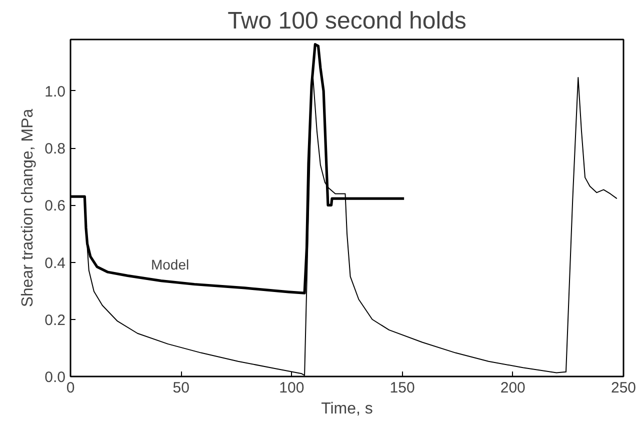 This screenshot has height=426, width=637. Describe the element at coordinates (55, 377) in the screenshot. I see `y-tick-label: 0.0` at that location.